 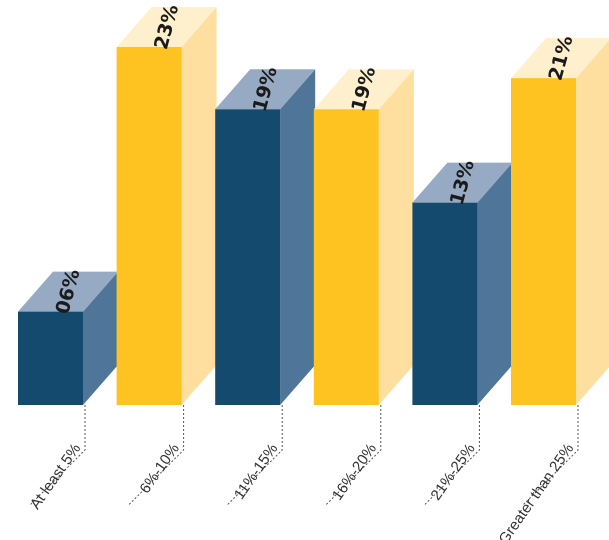 I want to click on bar-4: 19%, so click(x=363, y=235).